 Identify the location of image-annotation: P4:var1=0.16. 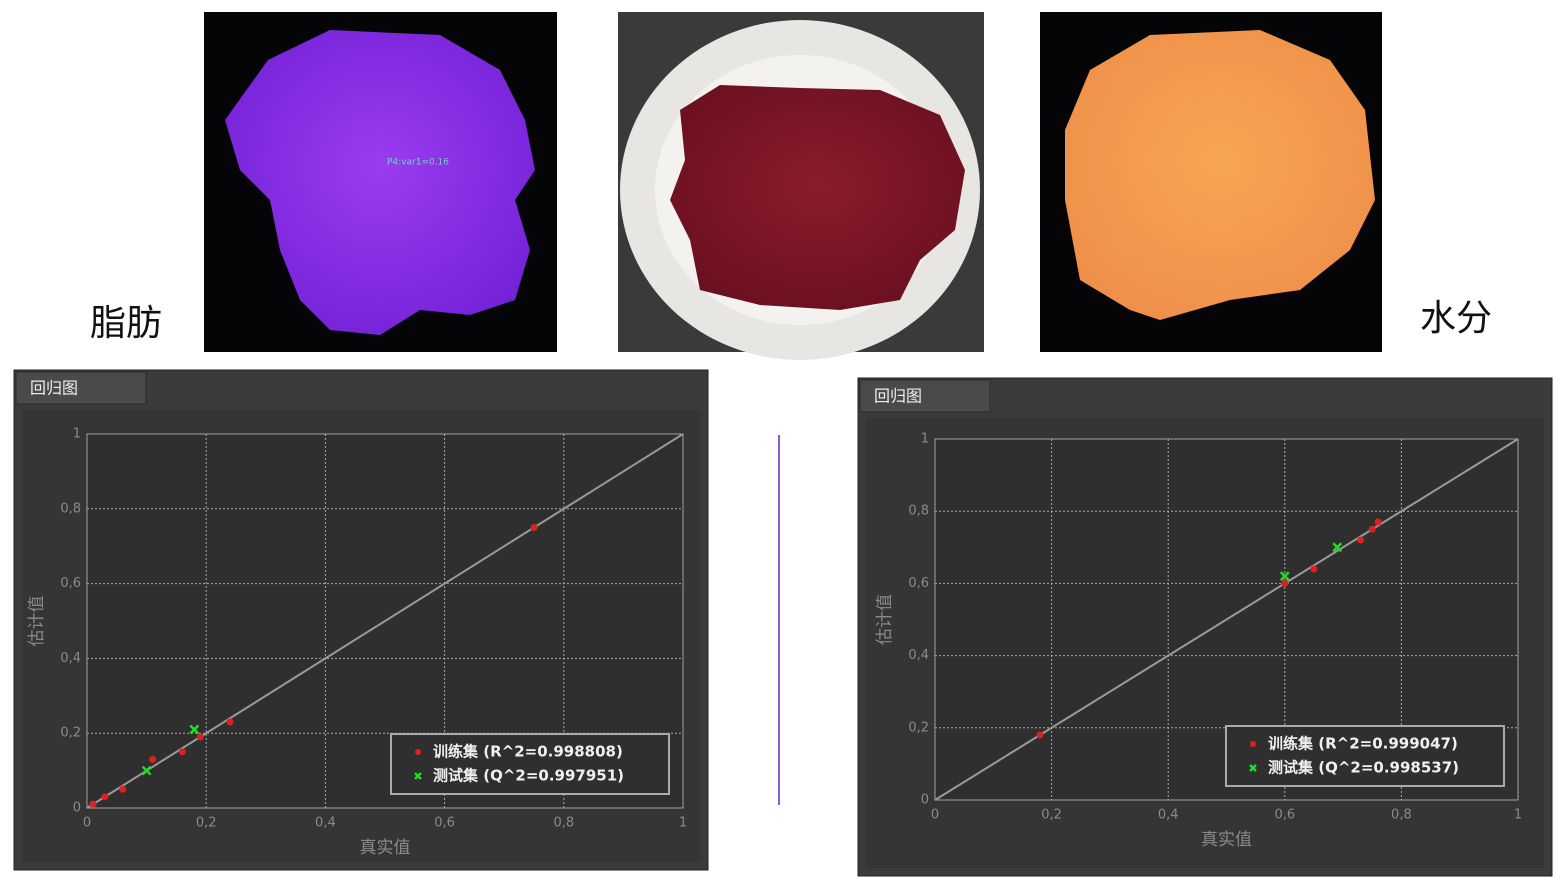
(418, 163).